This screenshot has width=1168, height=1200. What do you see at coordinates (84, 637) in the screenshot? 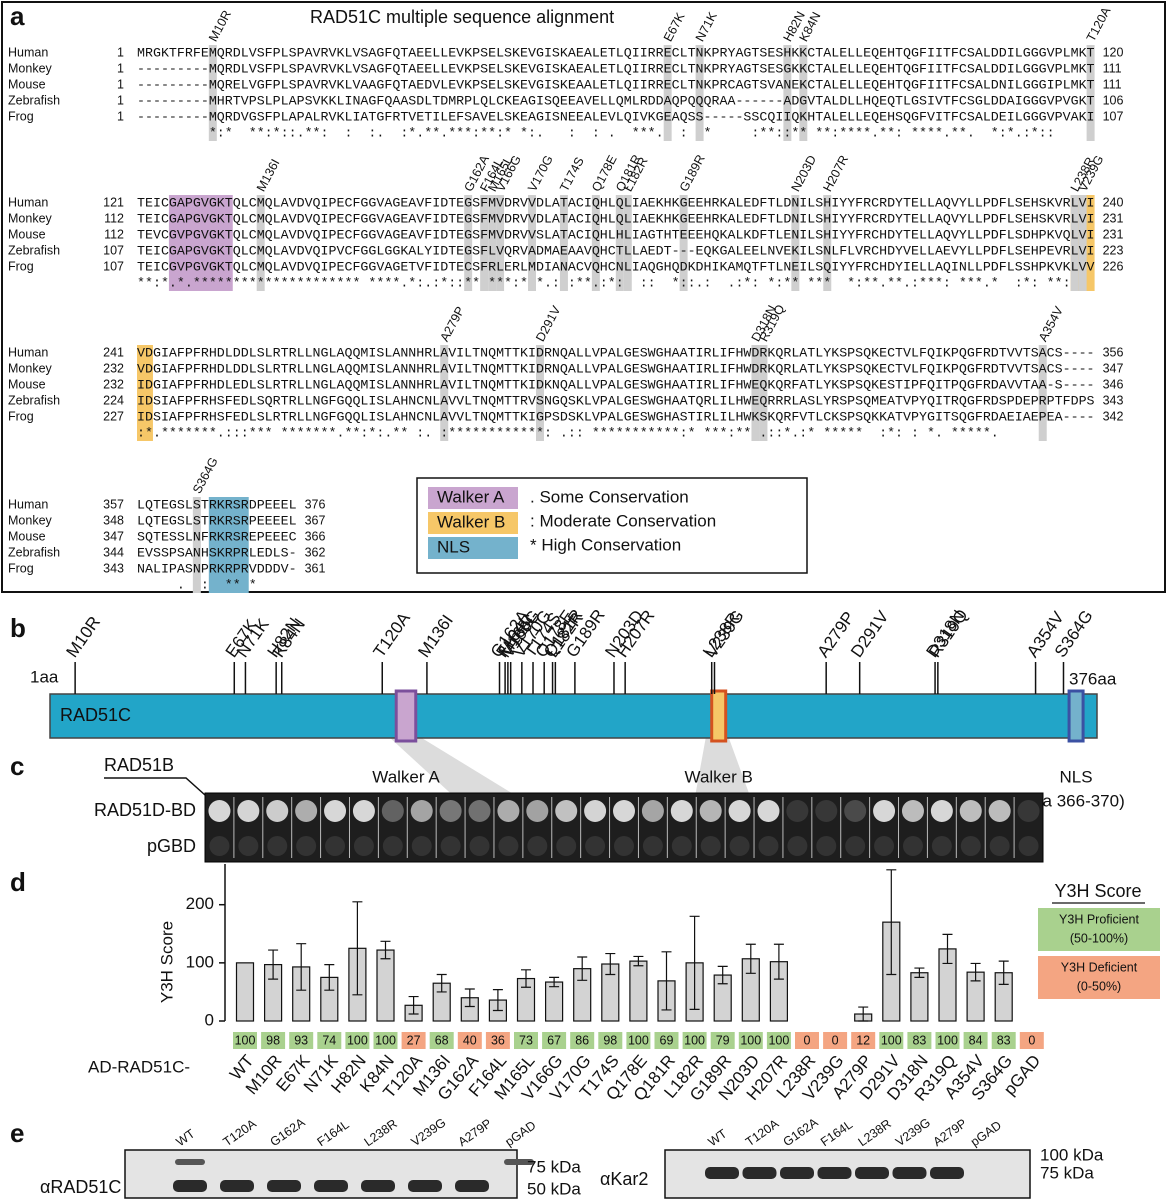
I see `mutation-label: M10R` at bounding box center [84, 637].